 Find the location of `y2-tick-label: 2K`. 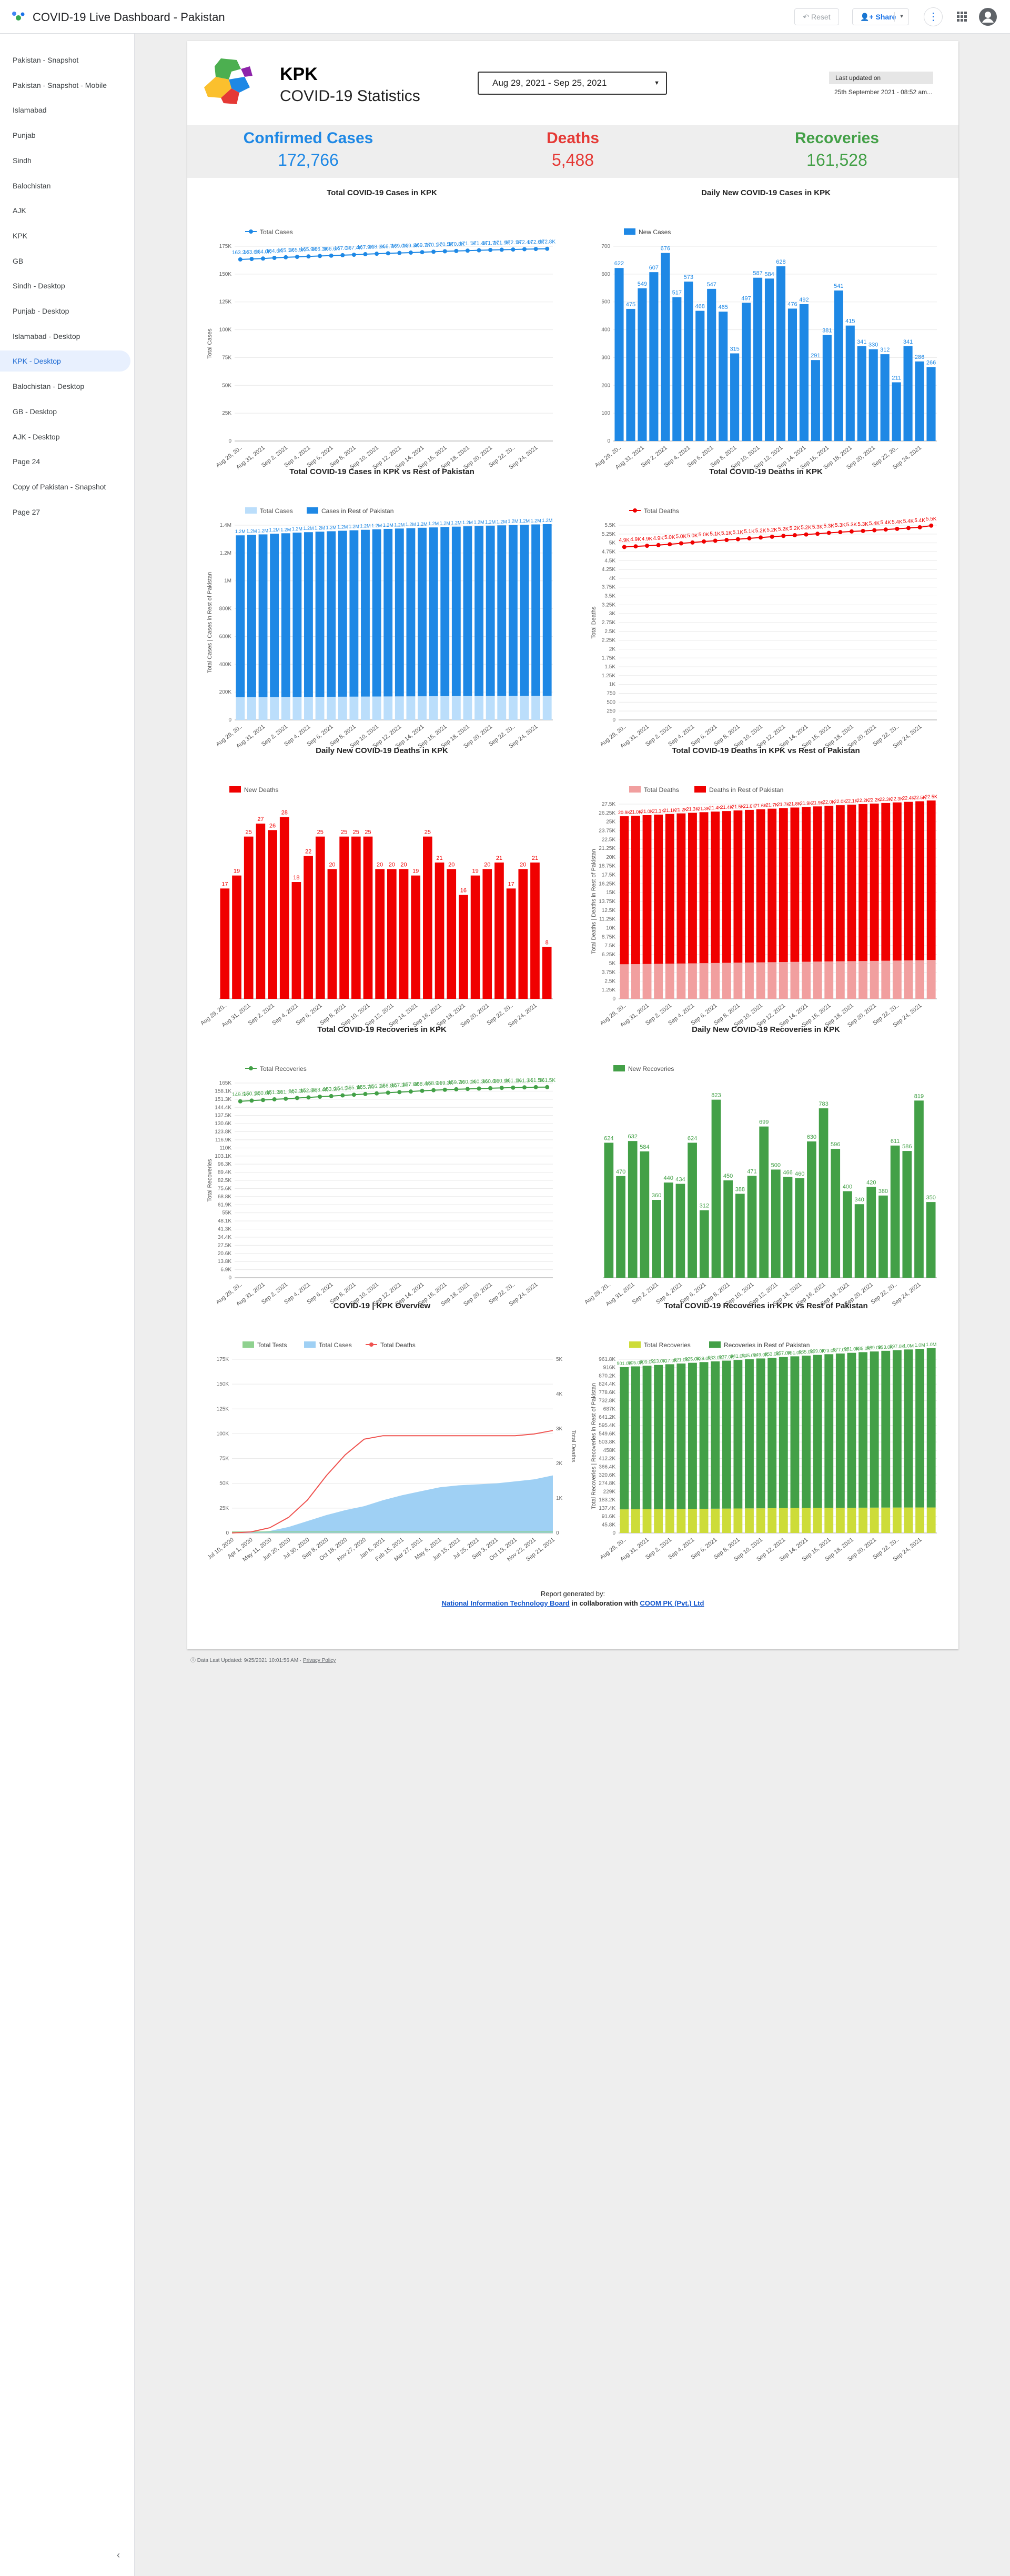

y2-tick-label: 2K is located at coordinates (559, 1464).